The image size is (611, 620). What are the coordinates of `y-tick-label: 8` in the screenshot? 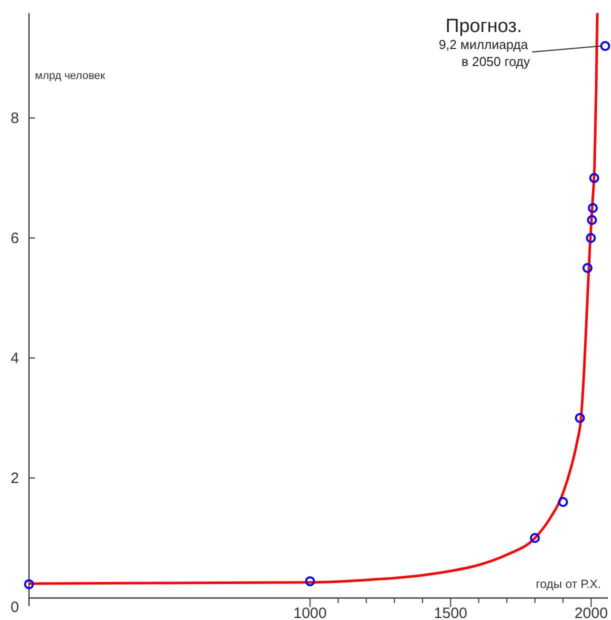 It's located at (14, 118).